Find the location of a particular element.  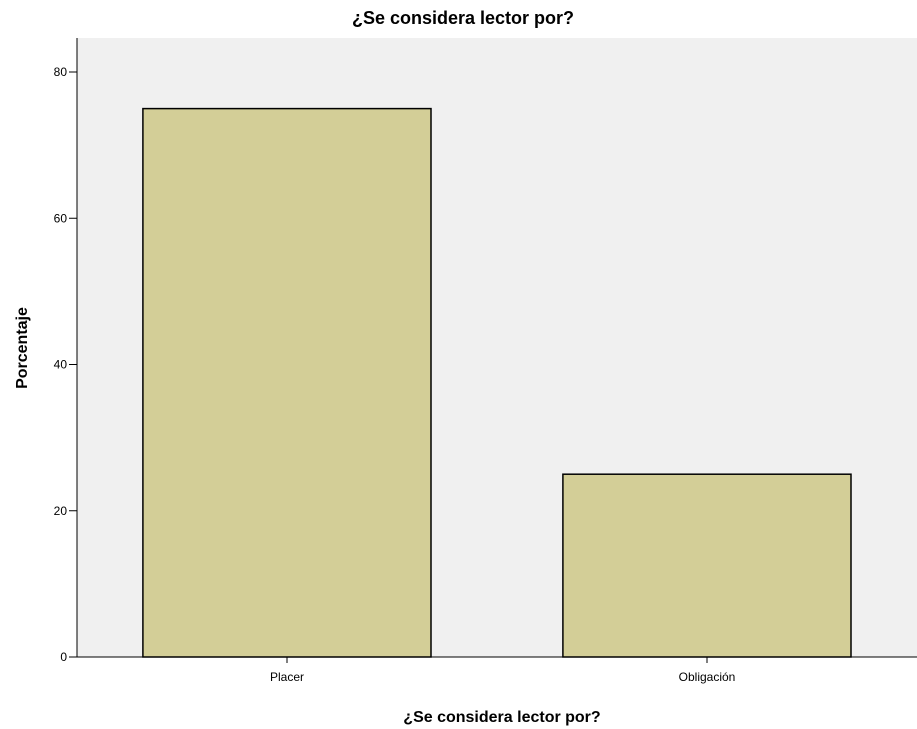

bar-obligacion is located at coordinates (707, 565).